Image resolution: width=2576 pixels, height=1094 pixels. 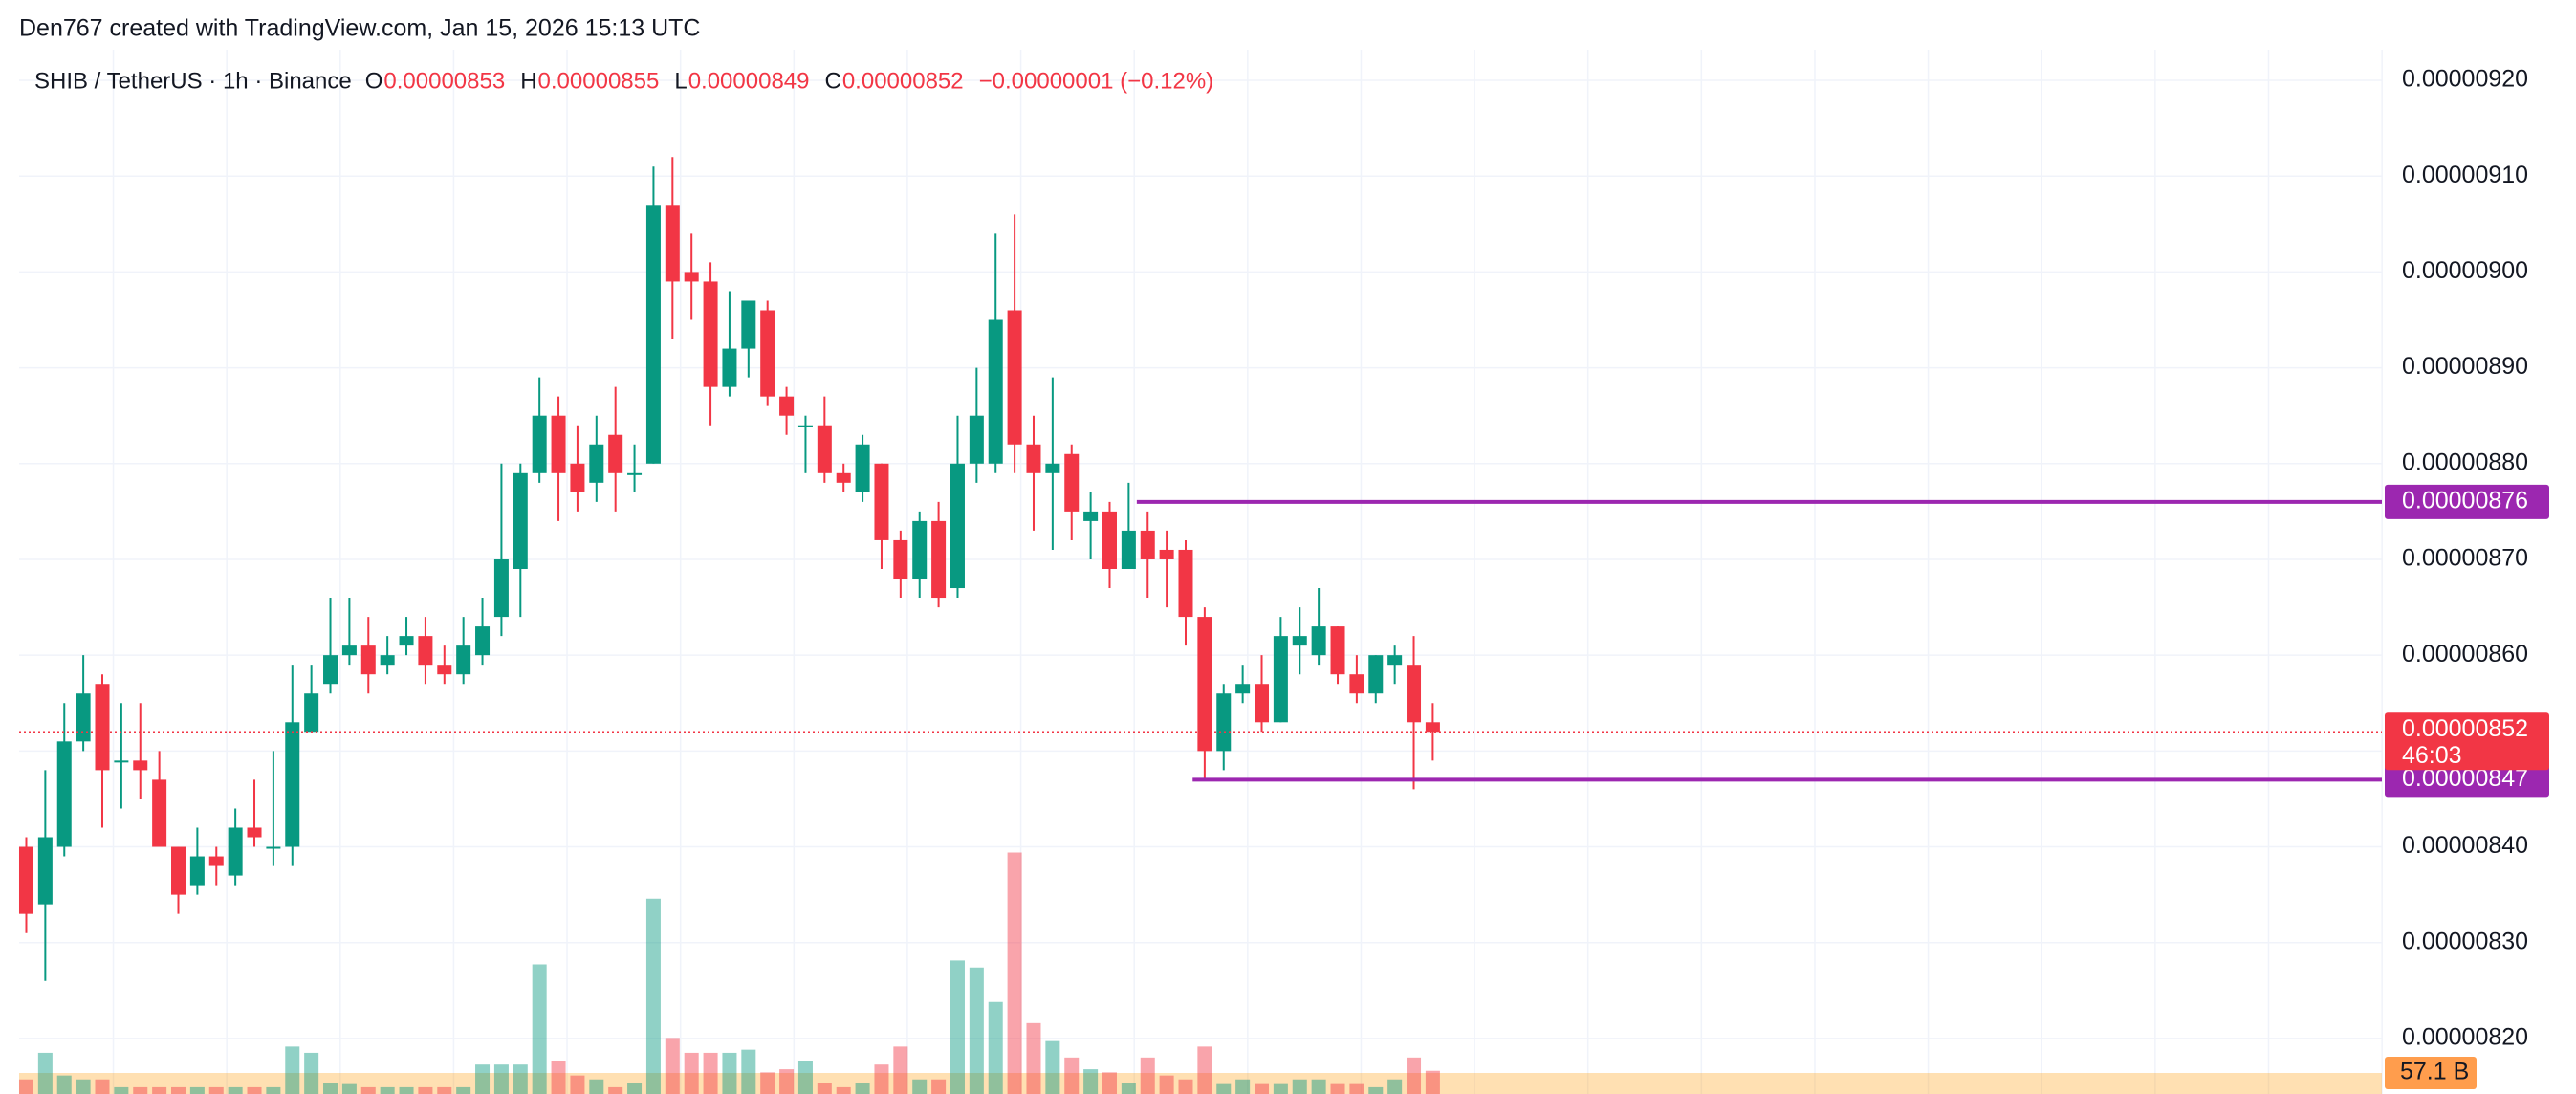 What do you see at coordinates (599, 81) in the screenshot?
I see `ohlc-value: 0.00000855` at bounding box center [599, 81].